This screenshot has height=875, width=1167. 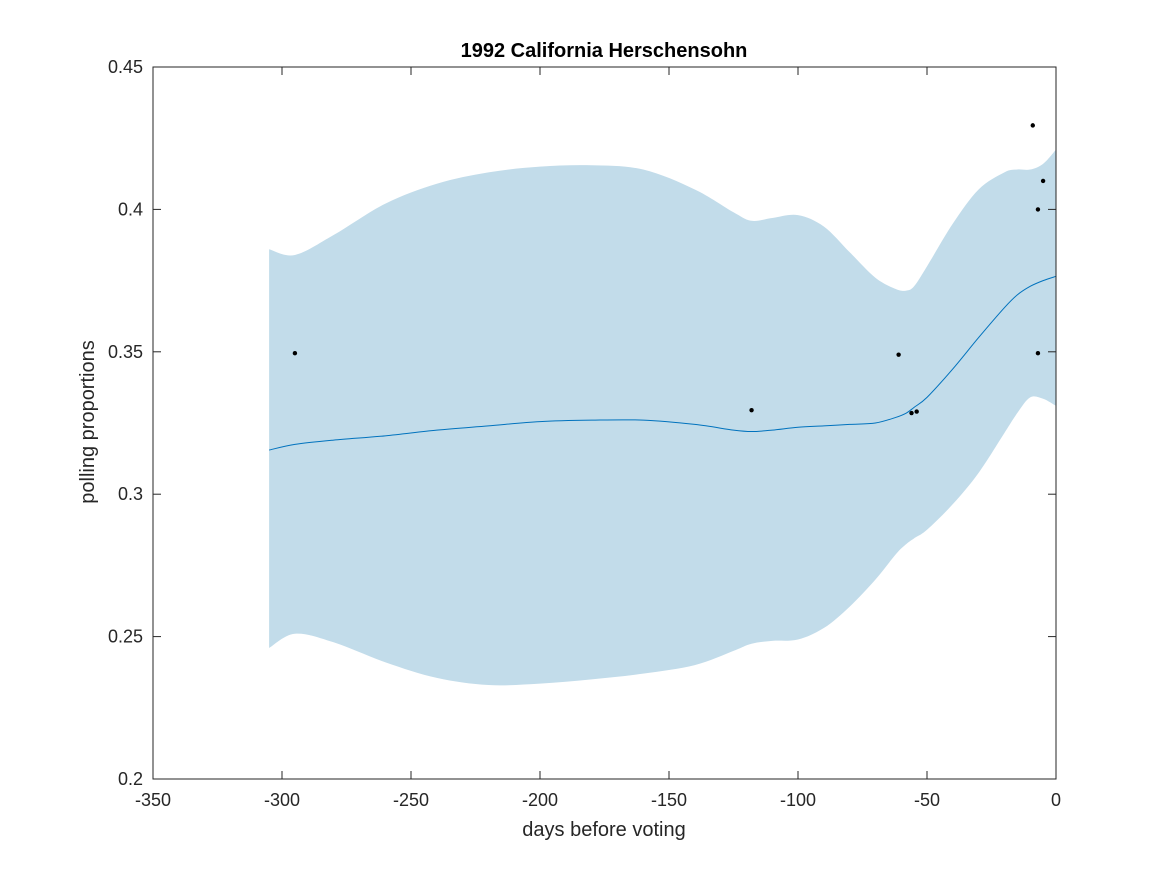 I want to click on chart-title: 1992 California Herschensohn, so click(x=604, y=51).